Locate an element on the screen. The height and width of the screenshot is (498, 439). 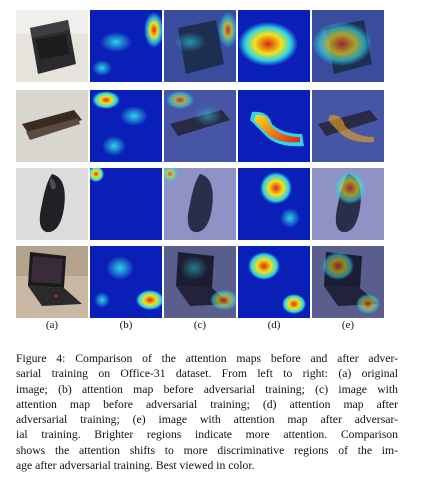
overlay-before-mouse is located at coordinates (200, 204).